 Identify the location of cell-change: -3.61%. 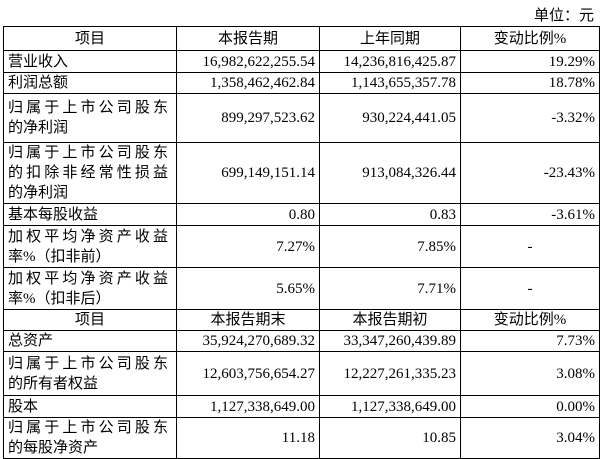
(530, 214).